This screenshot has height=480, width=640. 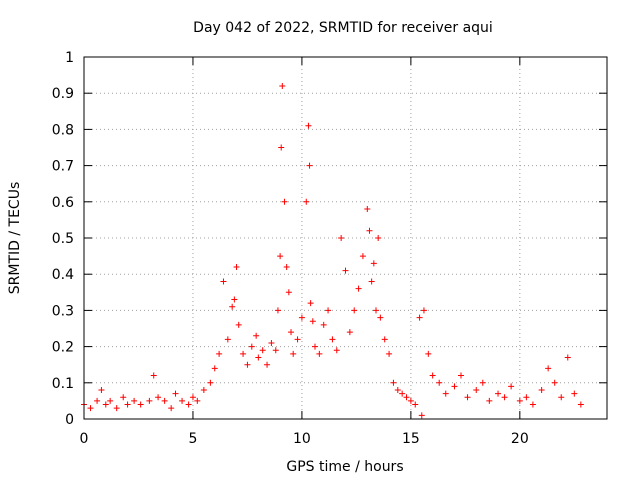 I want to click on y-tick-label: 0.6, so click(x=63, y=203).